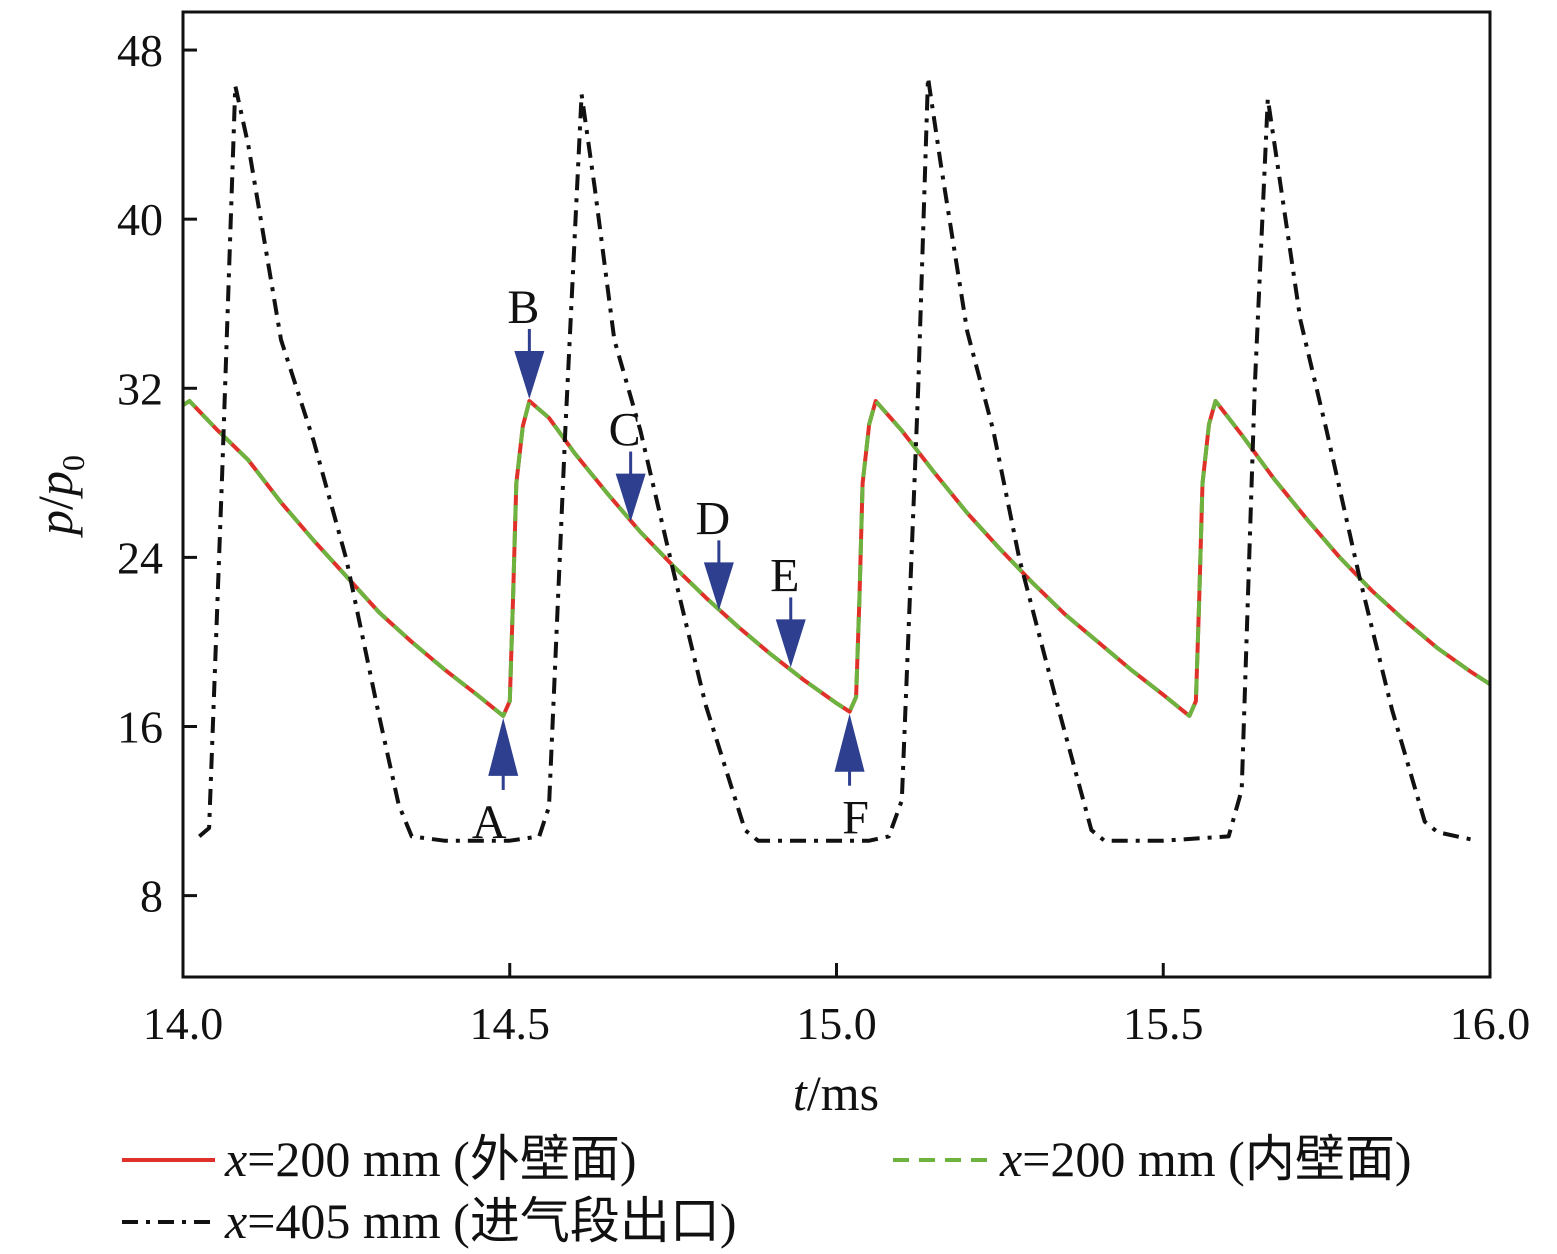  Describe the element at coordinates (625, 430) in the screenshot. I see `annotation-label: C` at that location.